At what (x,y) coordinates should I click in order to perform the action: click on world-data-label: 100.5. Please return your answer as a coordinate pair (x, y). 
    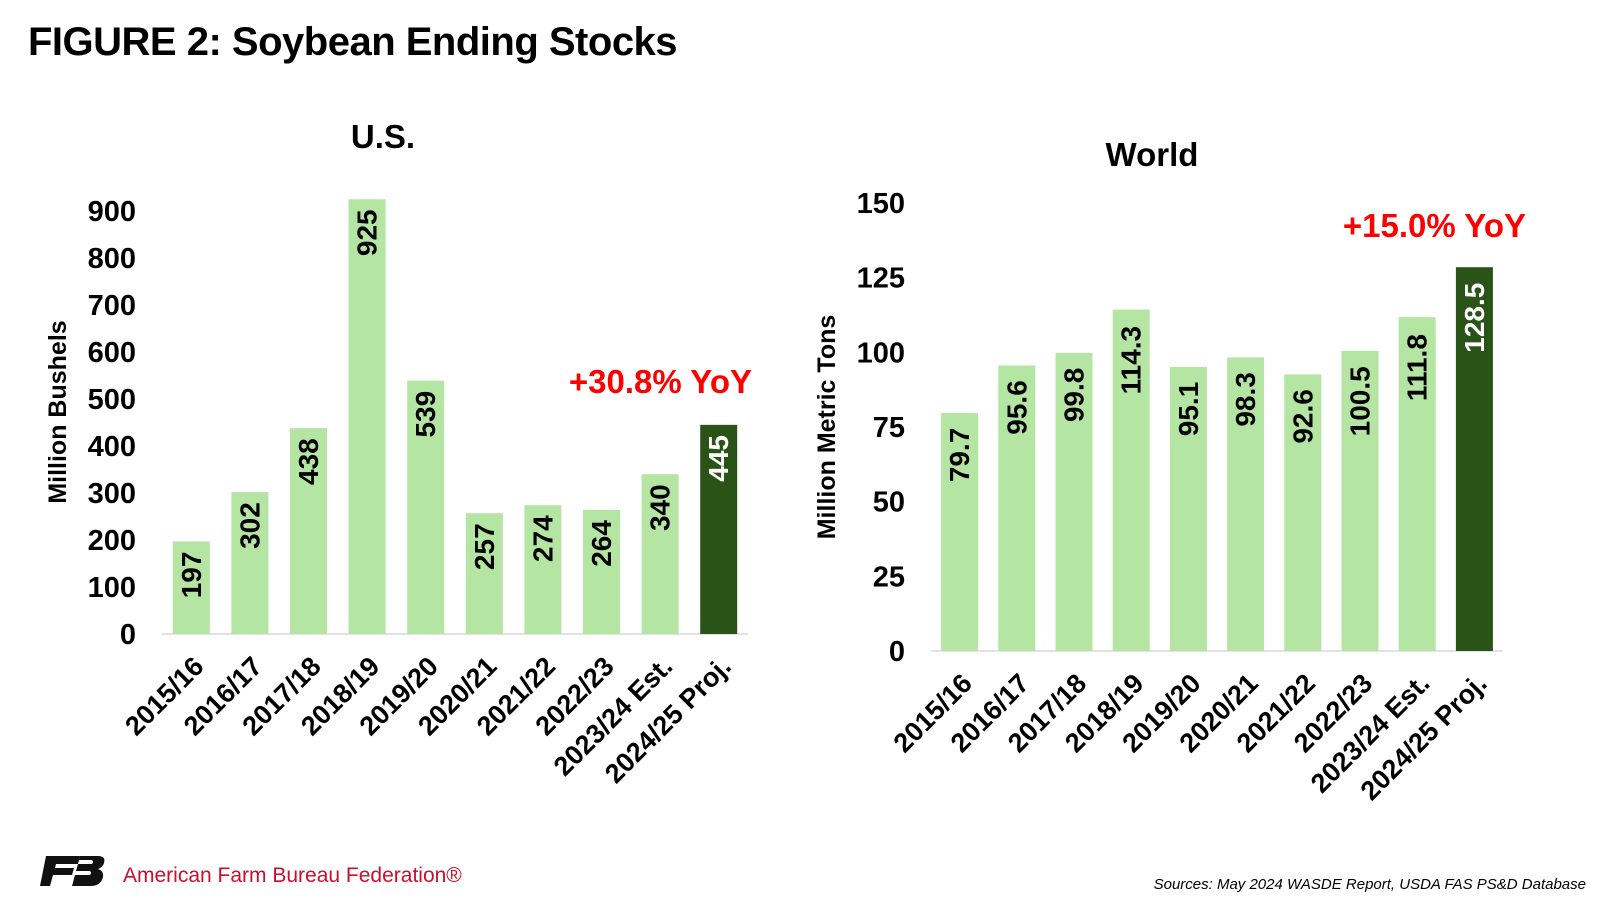
    Looking at the image, I should click on (1360, 401).